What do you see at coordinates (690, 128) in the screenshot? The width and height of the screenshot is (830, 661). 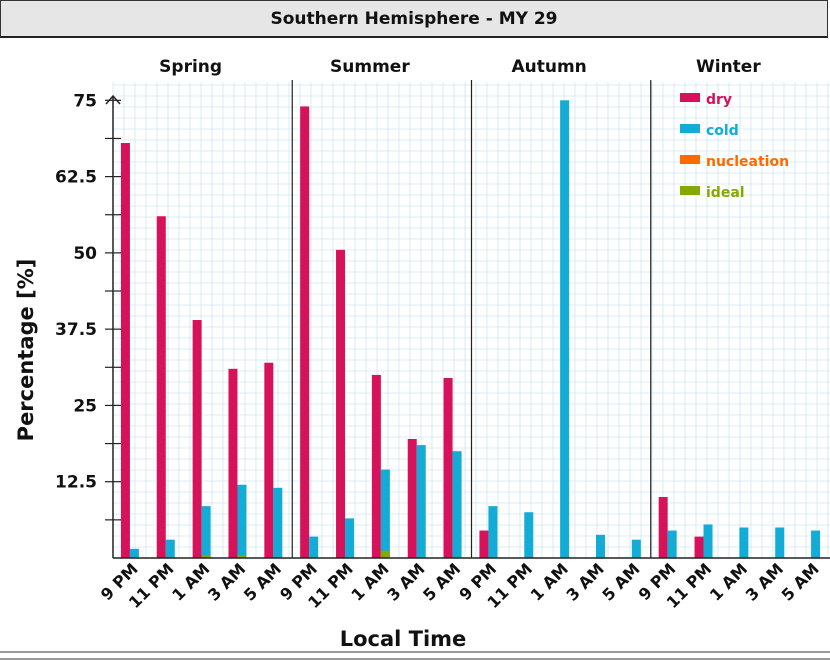 I see `legend-swatch-cold` at bounding box center [690, 128].